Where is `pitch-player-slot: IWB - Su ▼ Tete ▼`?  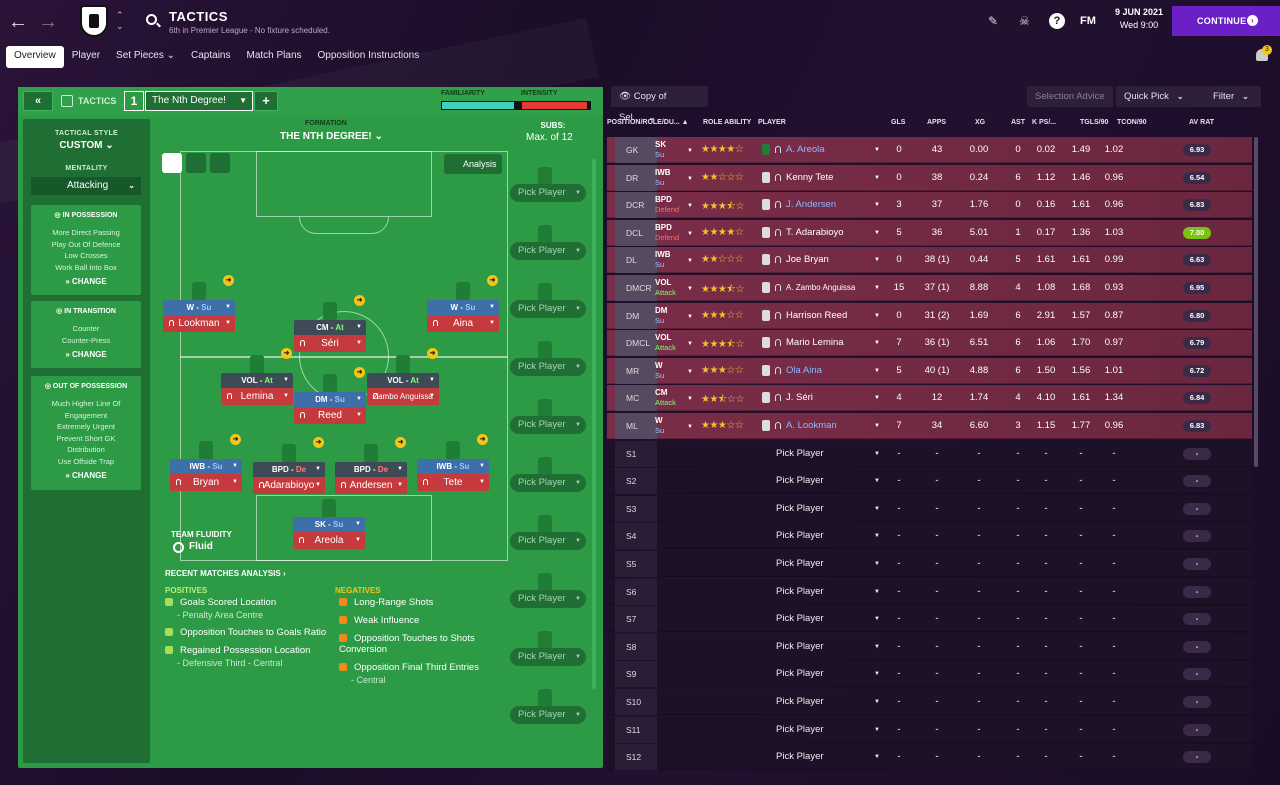 pitch-player-slot: IWB - Su ▼ Tete ▼ is located at coordinates (453, 475).